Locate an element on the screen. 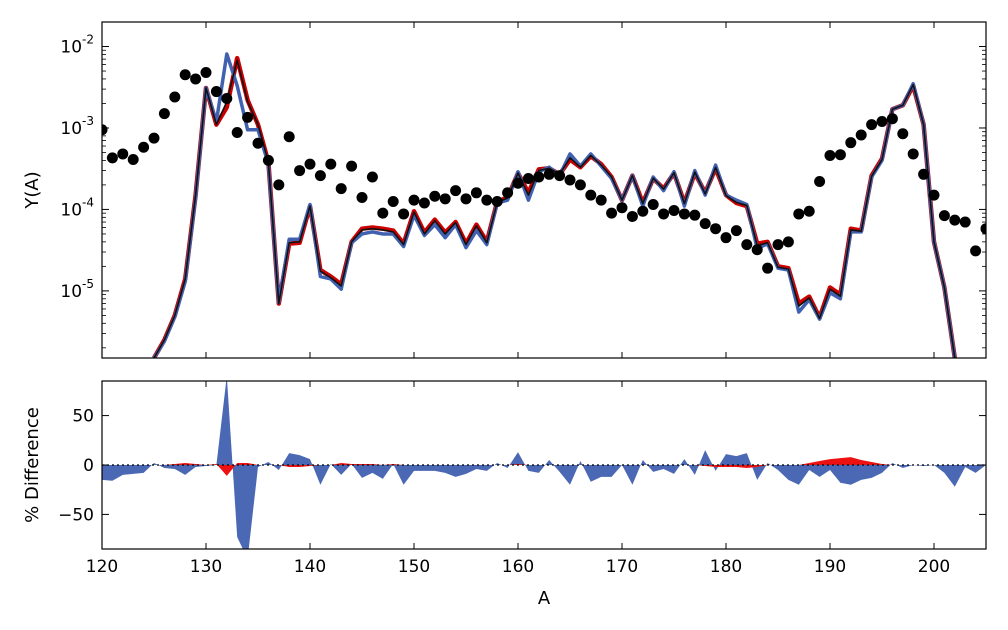 The image size is (1008, 630). x-tick-label: 190 is located at coordinates (830, 567).